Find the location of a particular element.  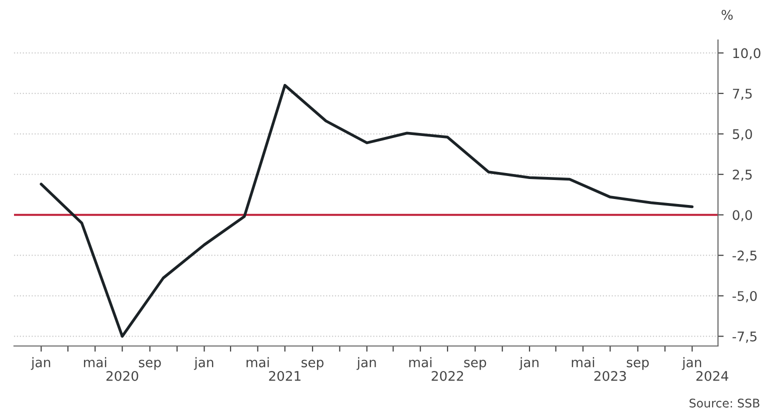

x2-tick-label: 2020 is located at coordinates (122, 375).